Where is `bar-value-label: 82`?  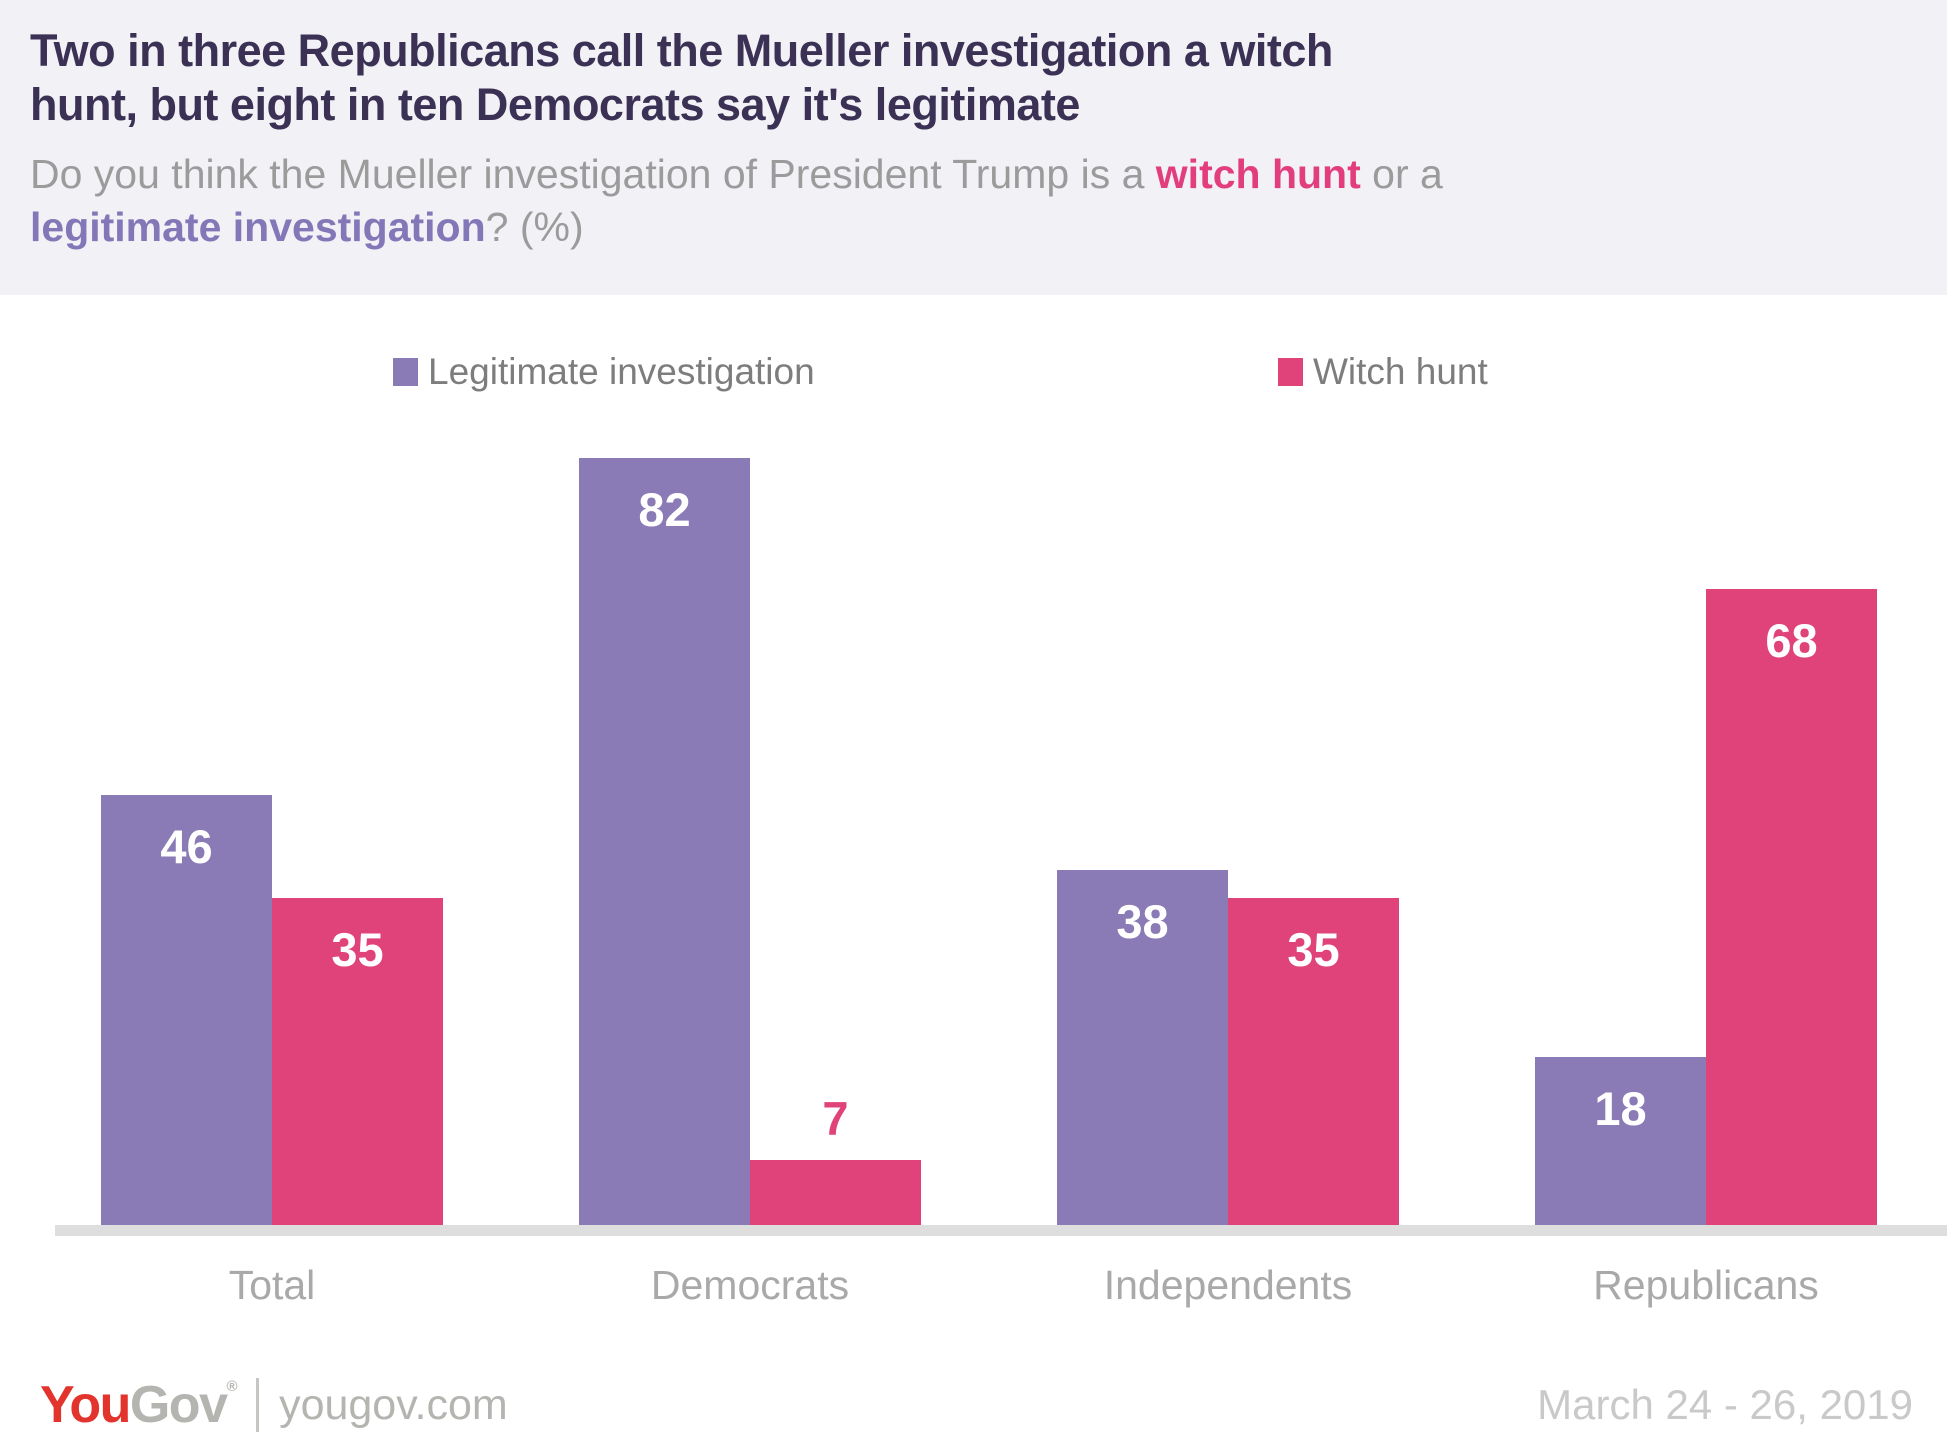
bar-value-label: 82 is located at coordinates (664, 509).